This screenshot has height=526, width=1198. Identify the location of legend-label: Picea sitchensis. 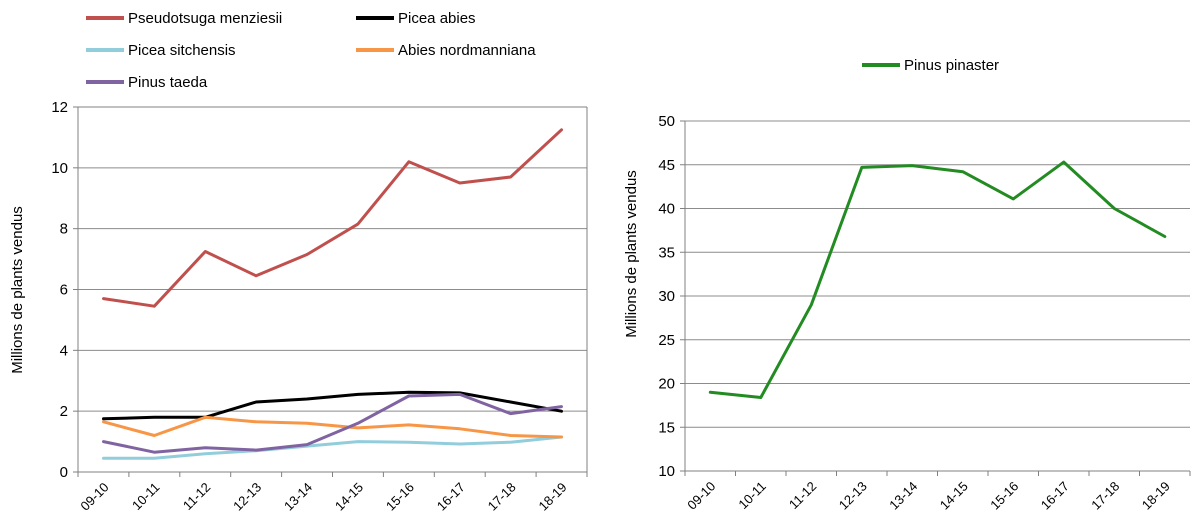
(182, 50).